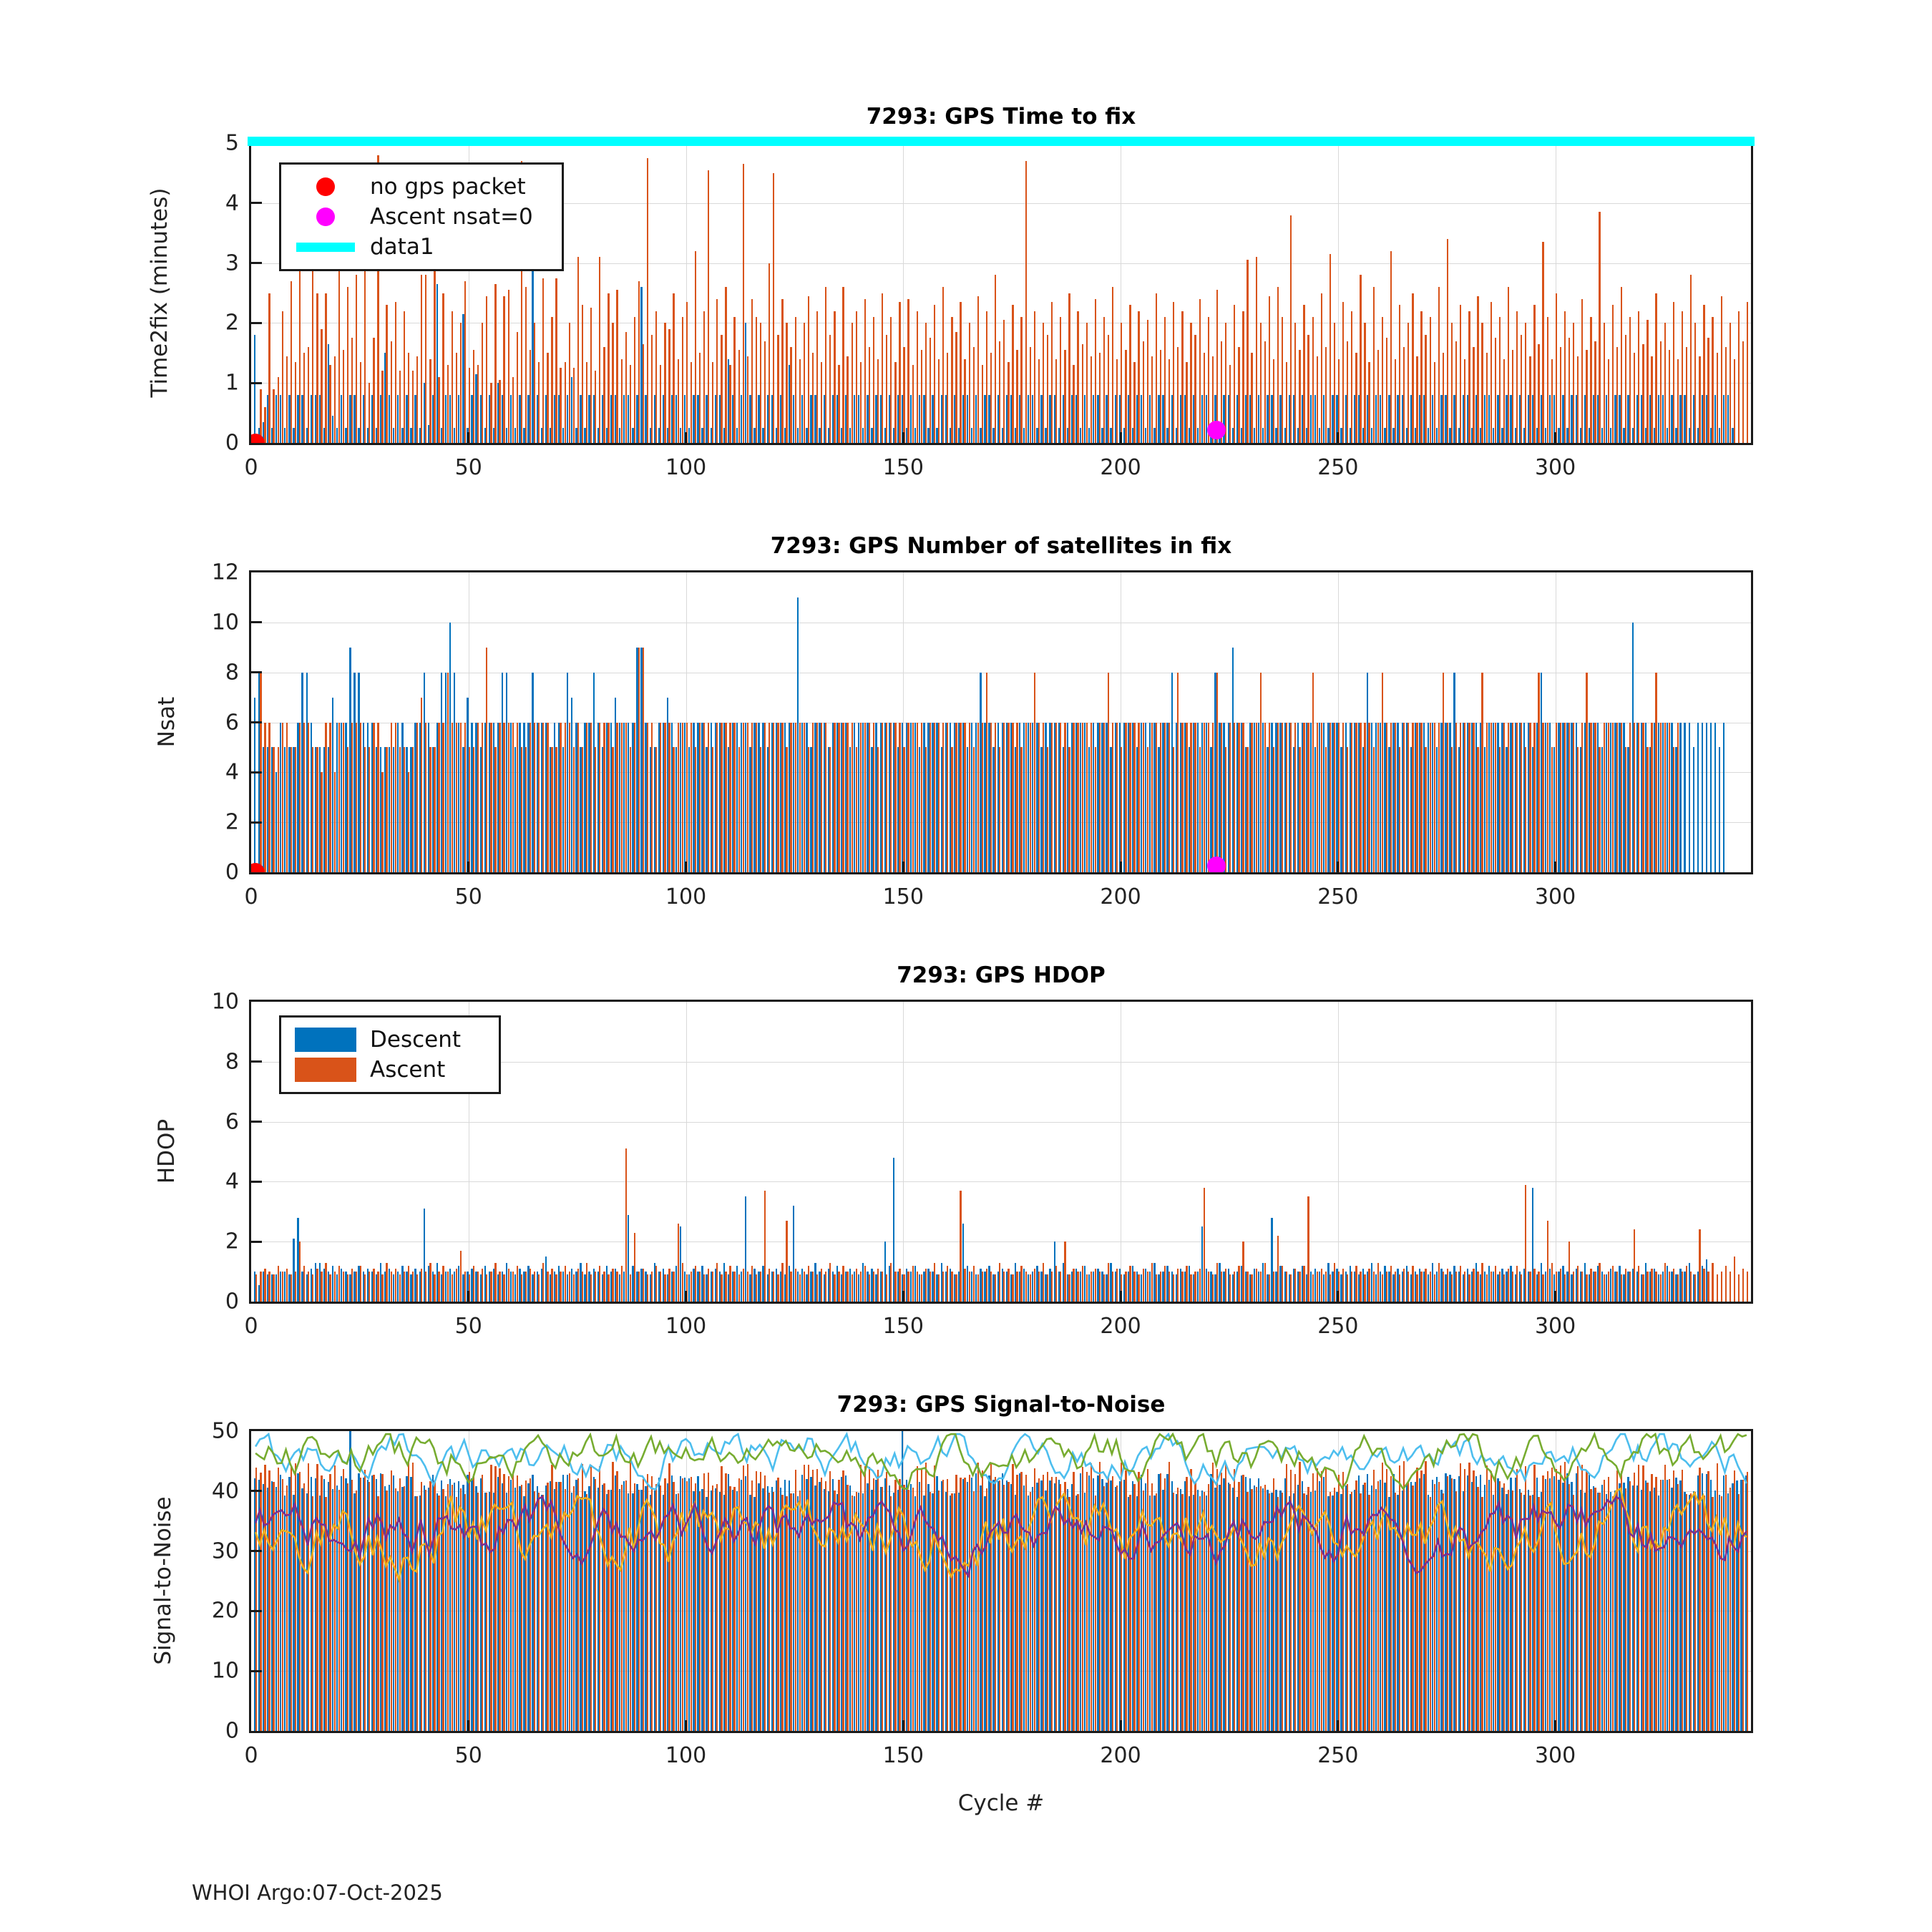 Image resolution: width=1932 pixels, height=1932 pixels. I want to click on y-tick-label: 2, so click(232, 323).